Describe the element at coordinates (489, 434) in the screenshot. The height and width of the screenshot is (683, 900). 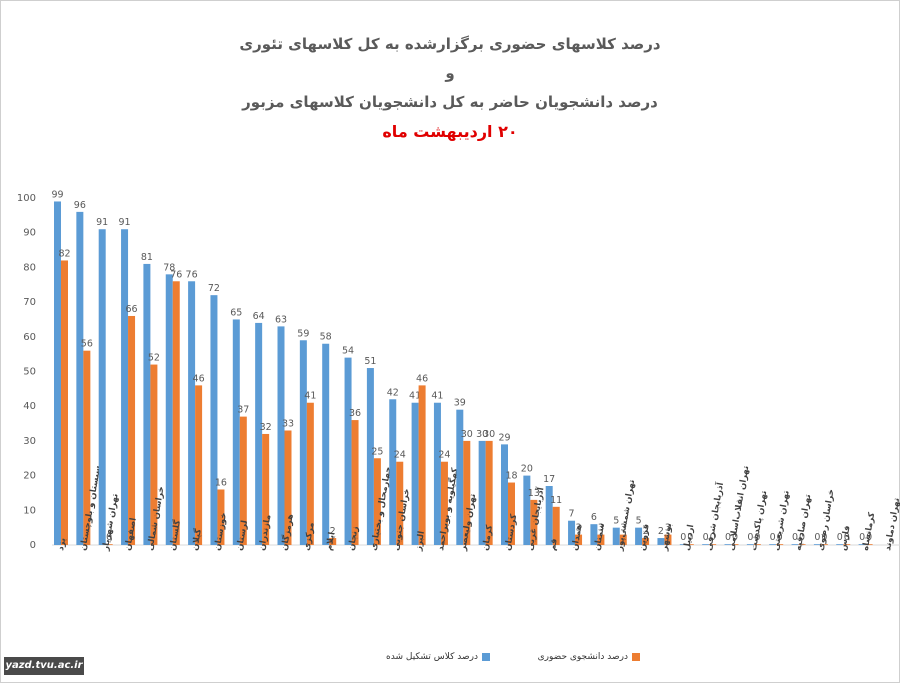
I see `data-label-students: 30` at that location.